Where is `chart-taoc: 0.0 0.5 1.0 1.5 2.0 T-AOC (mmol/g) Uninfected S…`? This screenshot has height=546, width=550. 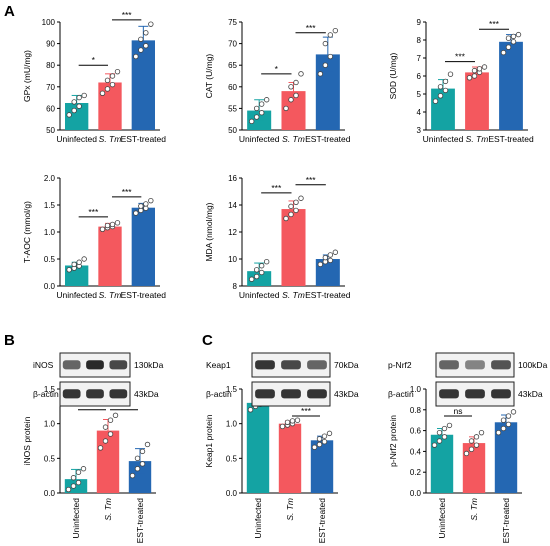
chart-taoc: 0.0 0.5 1.0 1.5 2.0 T-AOC (mmol/g) Uninfected S… is located at coordinates (94, 237).